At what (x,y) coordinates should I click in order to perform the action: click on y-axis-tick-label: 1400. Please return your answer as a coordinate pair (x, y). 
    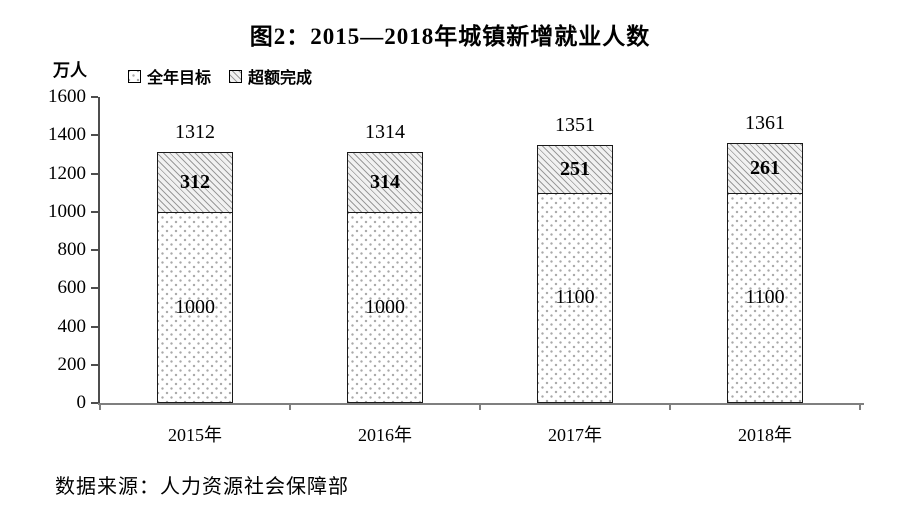
    Looking at the image, I should click on (67, 135).